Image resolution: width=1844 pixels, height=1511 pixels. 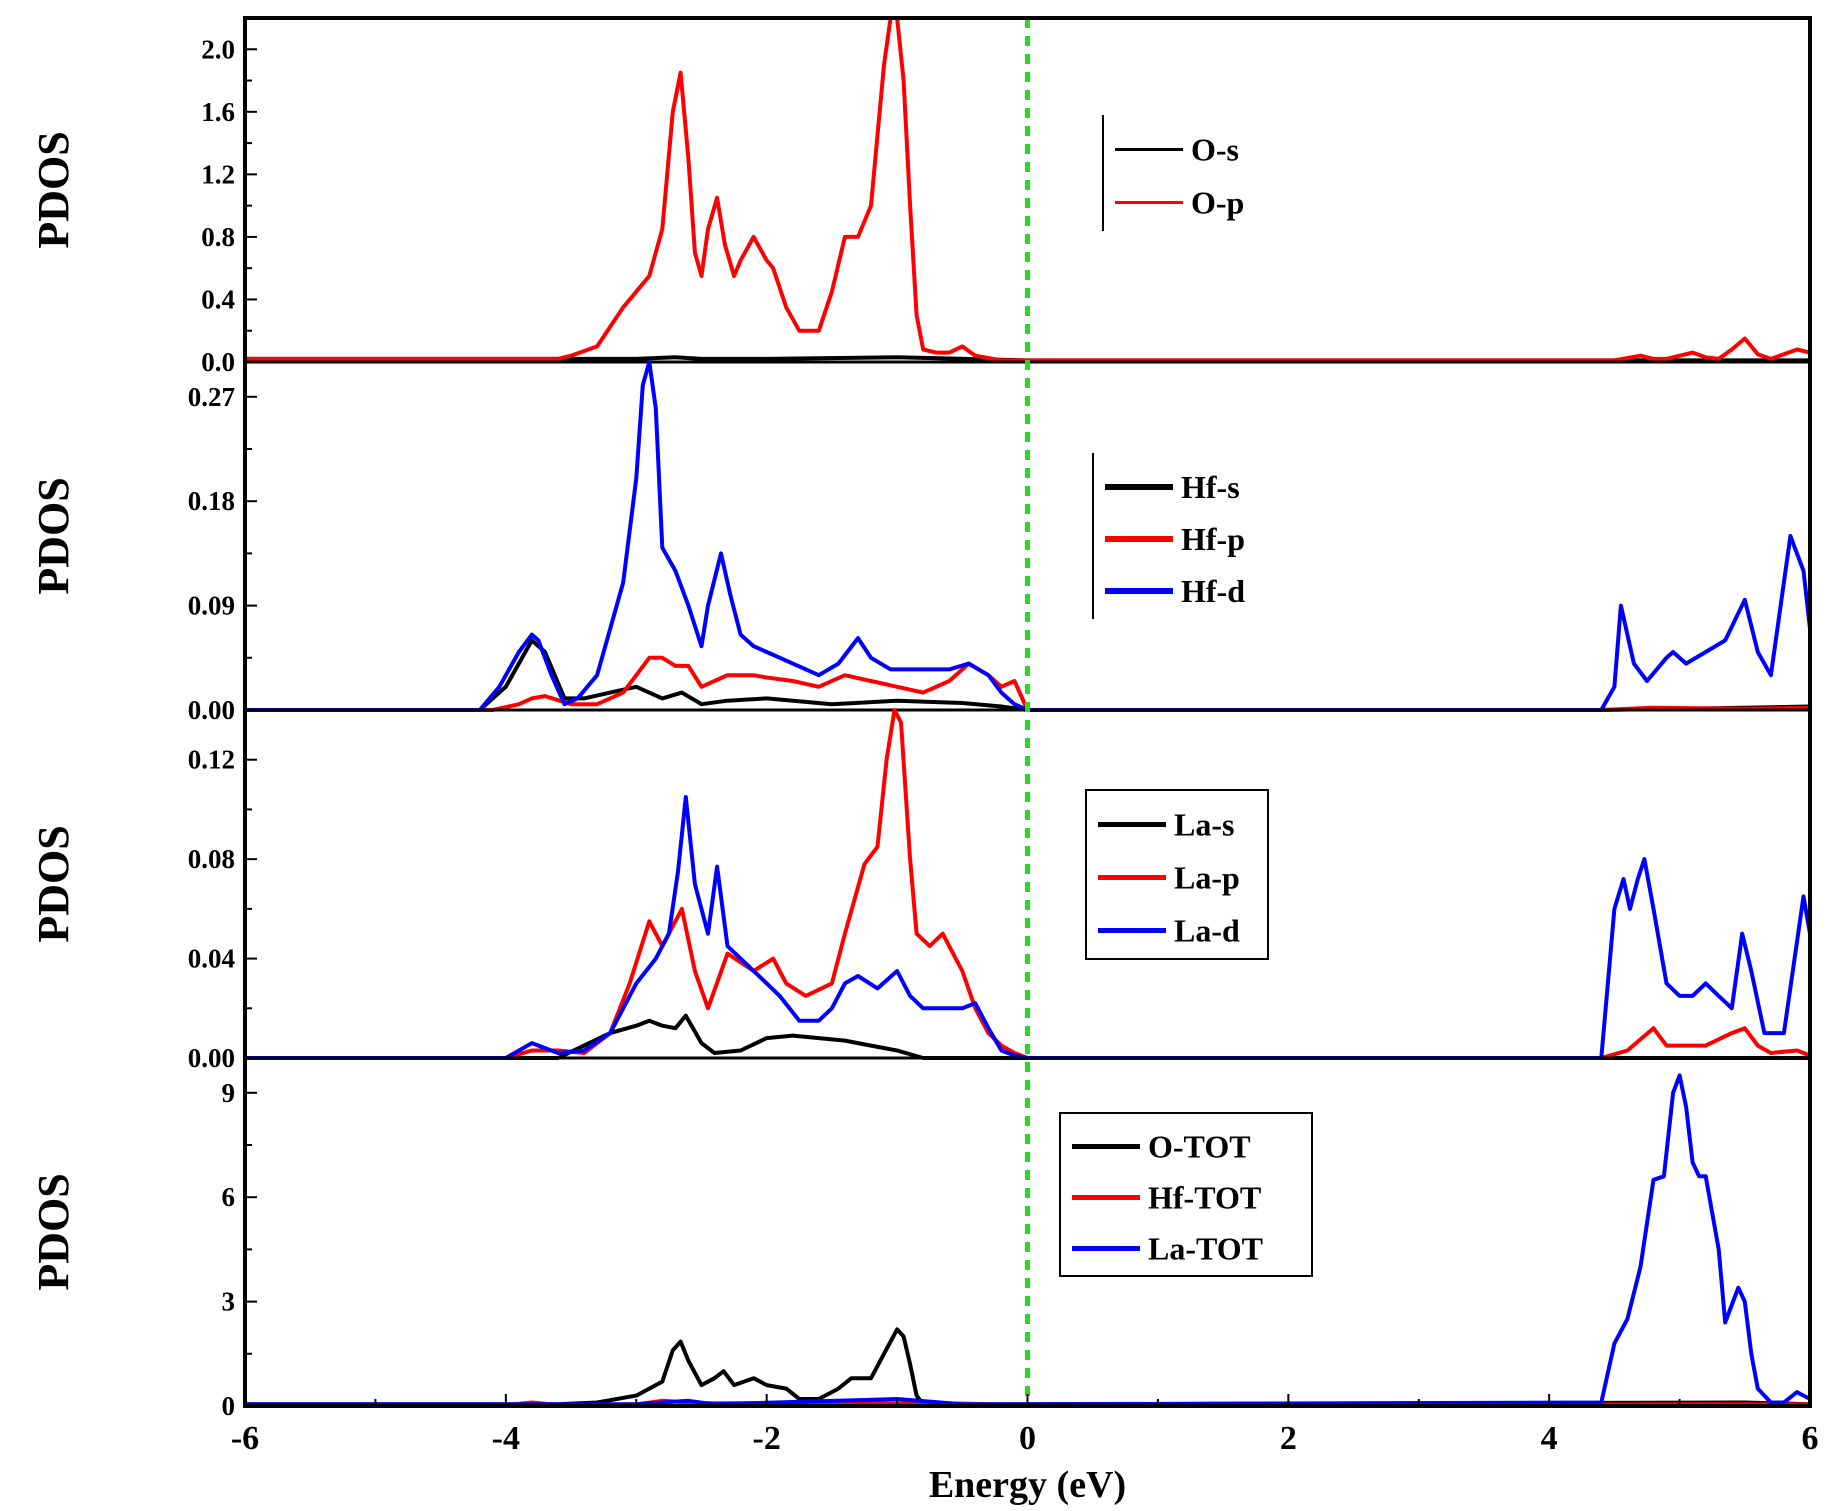 I want to click on legend-label-hf-d: Hf-d, so click(x=1213, y=591).